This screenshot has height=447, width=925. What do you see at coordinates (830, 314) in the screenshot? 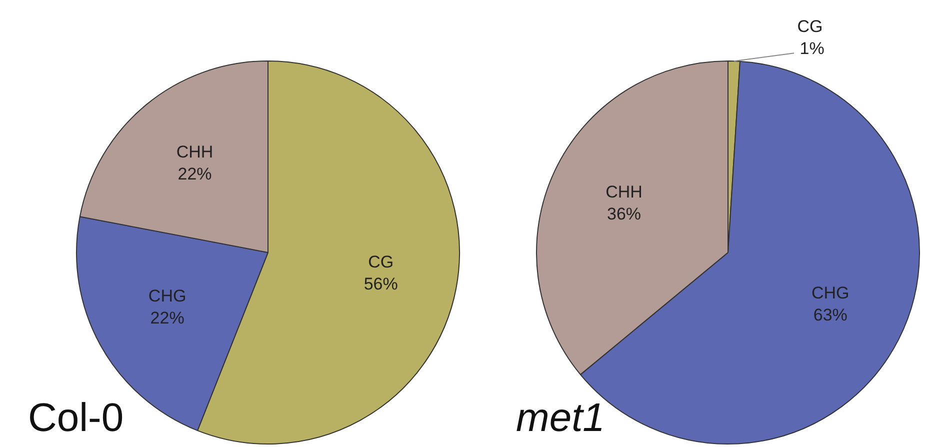
I see `data-label: 63%` at bounding box center [830, 314].